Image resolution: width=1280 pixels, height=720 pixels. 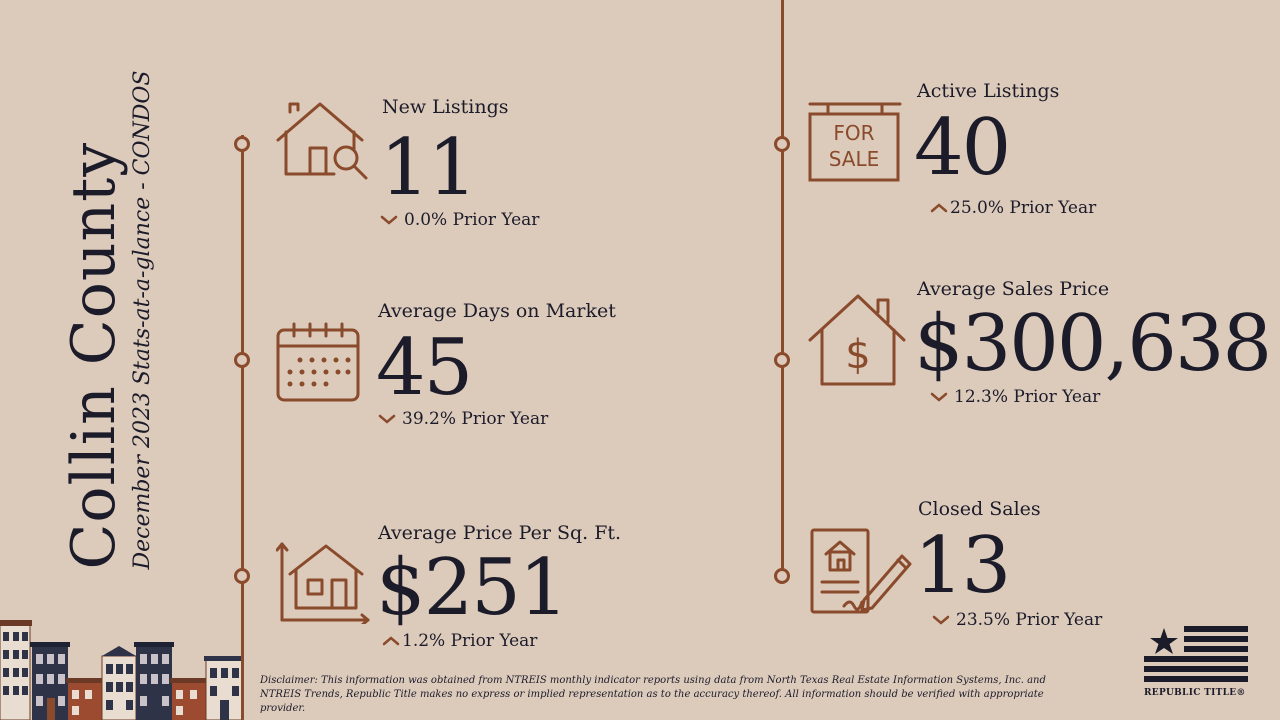 I want to click on closed-sales-label: Closed Sales, so click(x=979, y=509).